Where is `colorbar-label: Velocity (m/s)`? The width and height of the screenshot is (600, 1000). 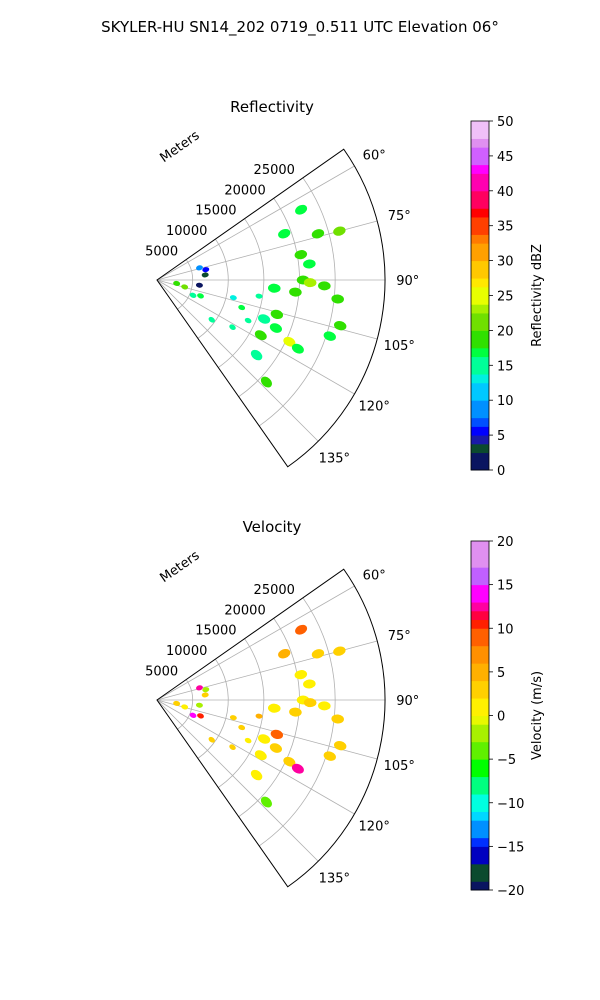
colorbar-label: Velocity (m/s) is located at coordinates (537, 715).